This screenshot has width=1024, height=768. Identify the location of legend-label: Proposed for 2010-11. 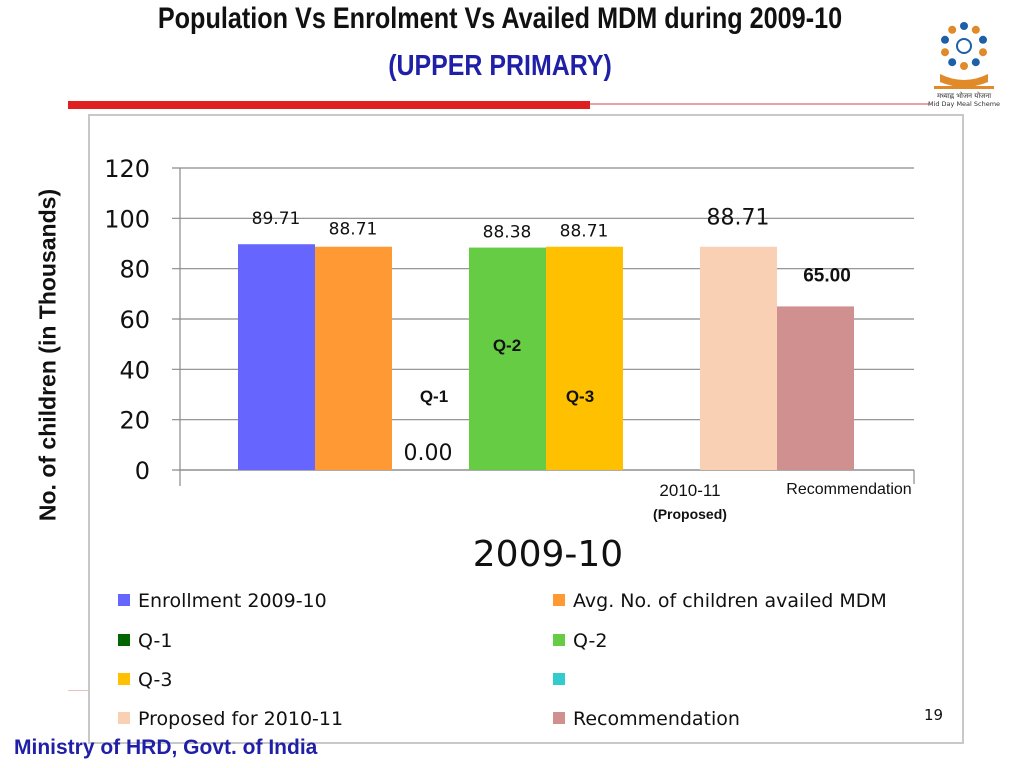
(241, 719).